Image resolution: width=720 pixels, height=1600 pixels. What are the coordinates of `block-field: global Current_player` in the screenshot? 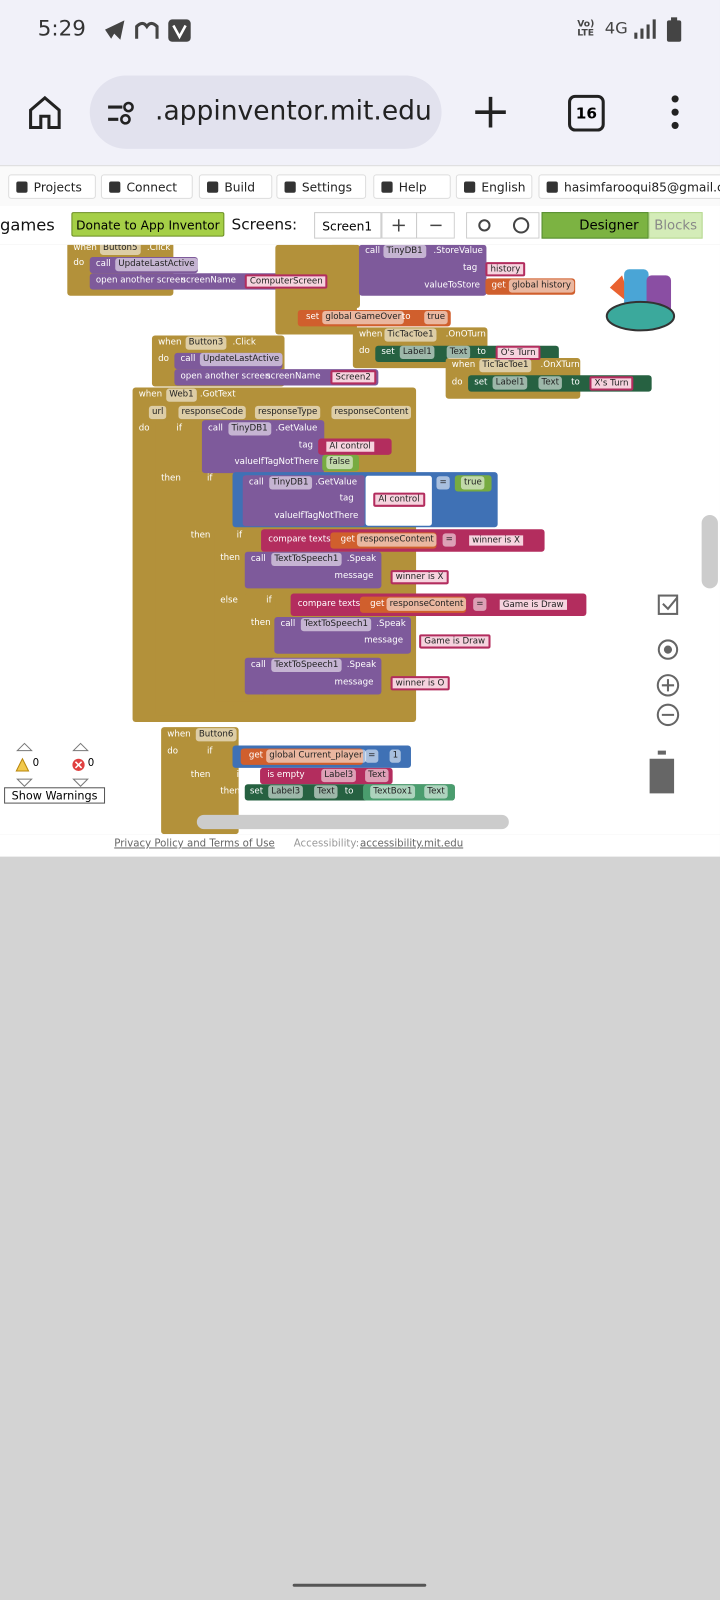 It's located at (316, 756).